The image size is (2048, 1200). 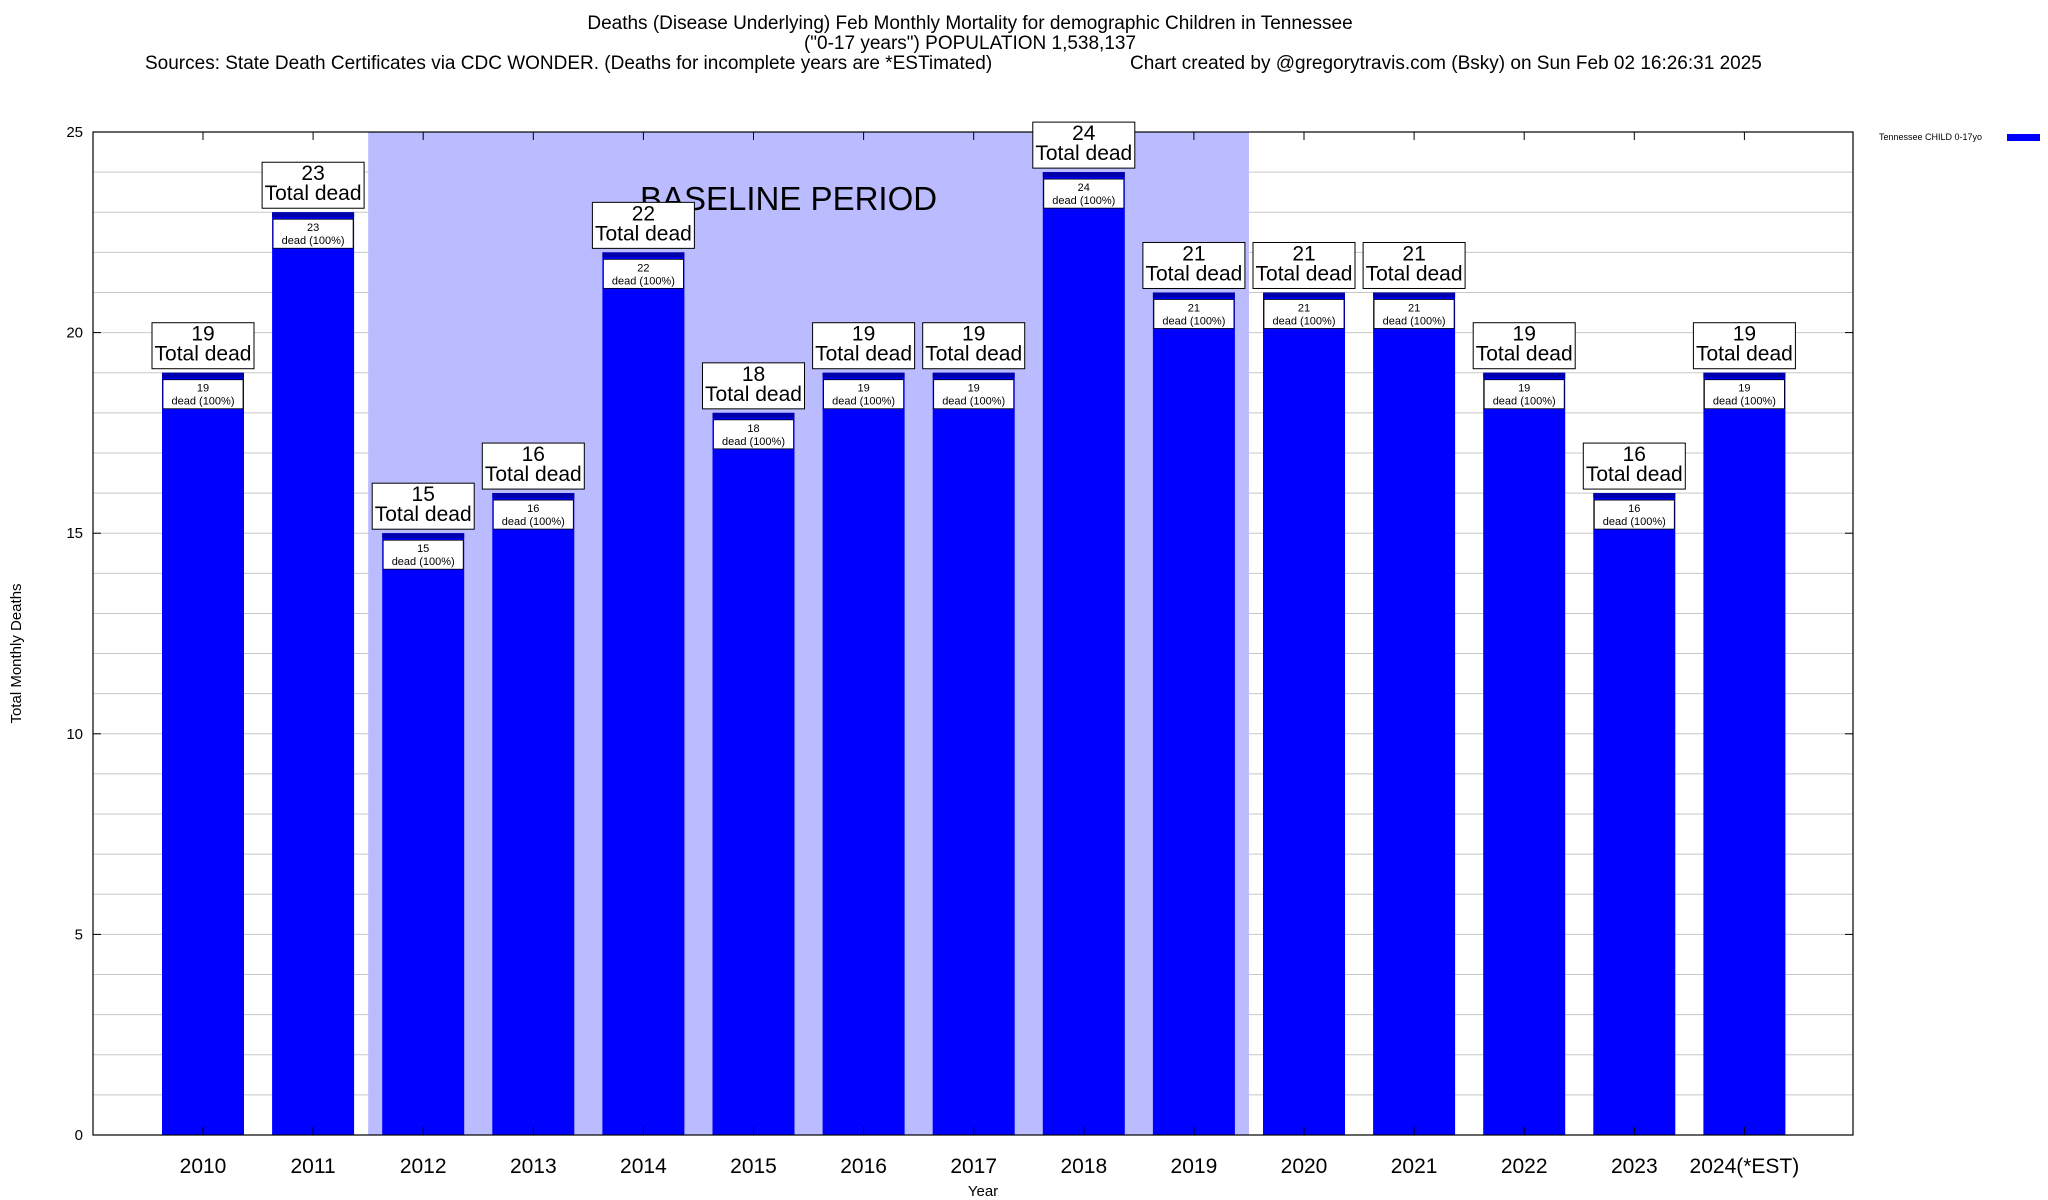 What do you see at coordinates (423, 1166) in the screenshot?
I see `x-tick-label: 2012` at bounding box center [423, 1166].